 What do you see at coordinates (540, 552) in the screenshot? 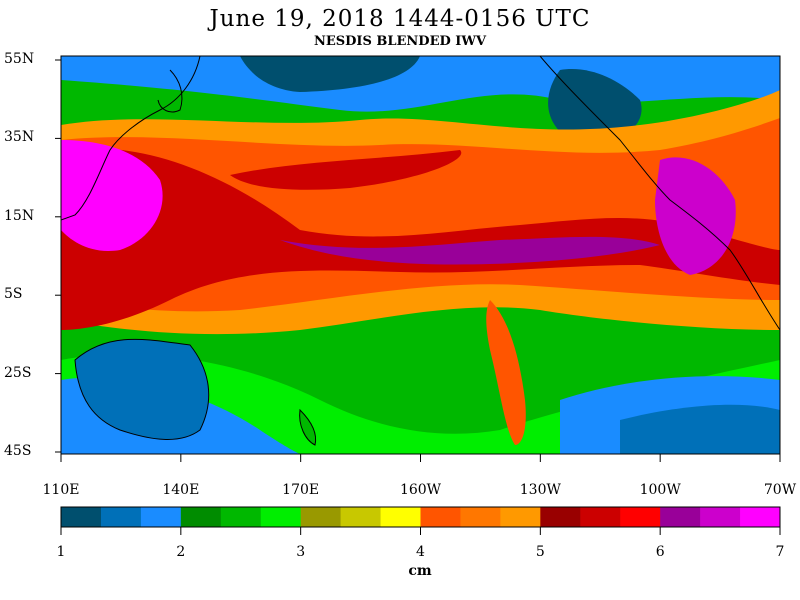
I see `colorbar-tick-label: 5` at bounding box center [540, 552].